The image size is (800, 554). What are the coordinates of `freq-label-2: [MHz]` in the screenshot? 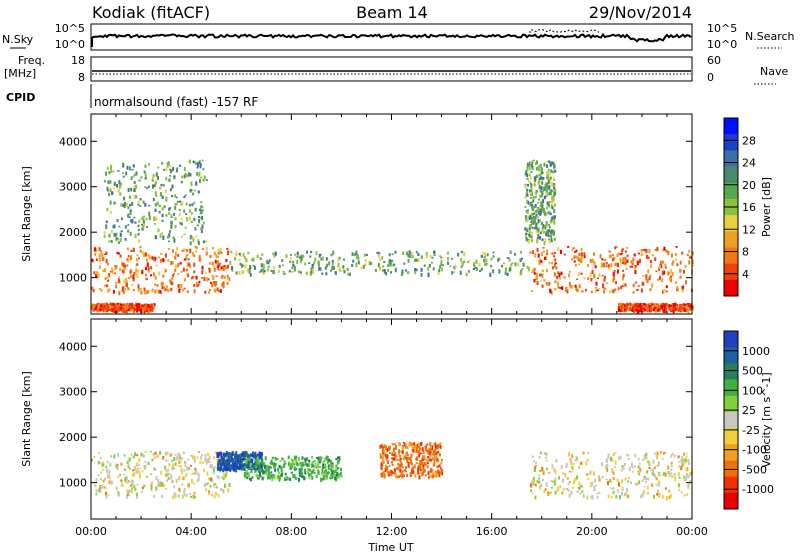 It's located at (20, 73).